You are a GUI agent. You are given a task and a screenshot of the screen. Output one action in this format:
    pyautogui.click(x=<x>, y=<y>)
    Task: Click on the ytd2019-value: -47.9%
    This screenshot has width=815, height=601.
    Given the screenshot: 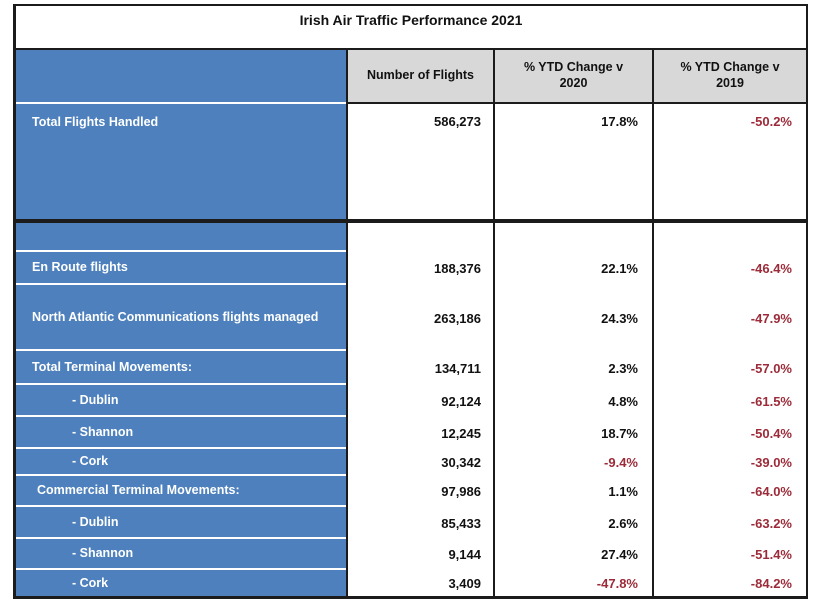 What is the action you would take?
    pyautogui.click(x=729, y=318)
    